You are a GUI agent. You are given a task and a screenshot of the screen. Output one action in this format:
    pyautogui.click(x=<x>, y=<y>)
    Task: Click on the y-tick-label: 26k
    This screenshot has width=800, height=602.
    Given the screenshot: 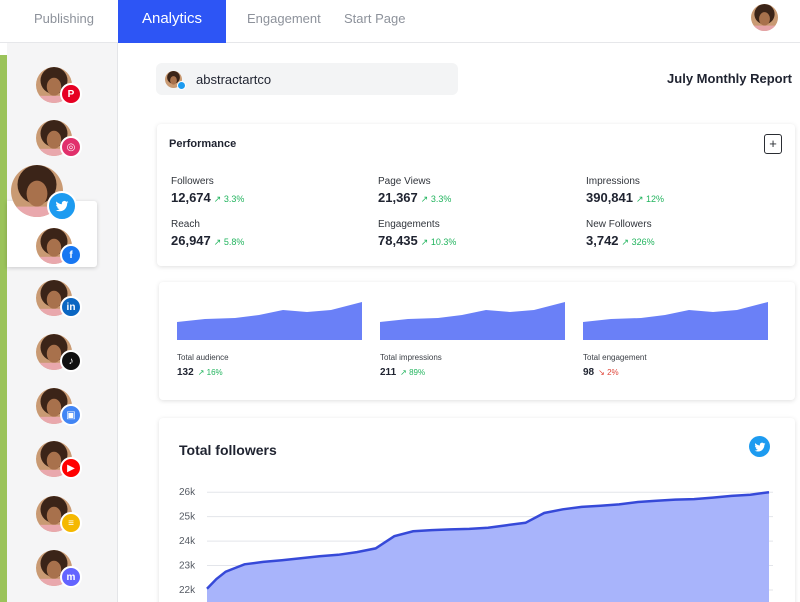 What is the action you would take?
    pyautogui.click(x=187, y=492)
    